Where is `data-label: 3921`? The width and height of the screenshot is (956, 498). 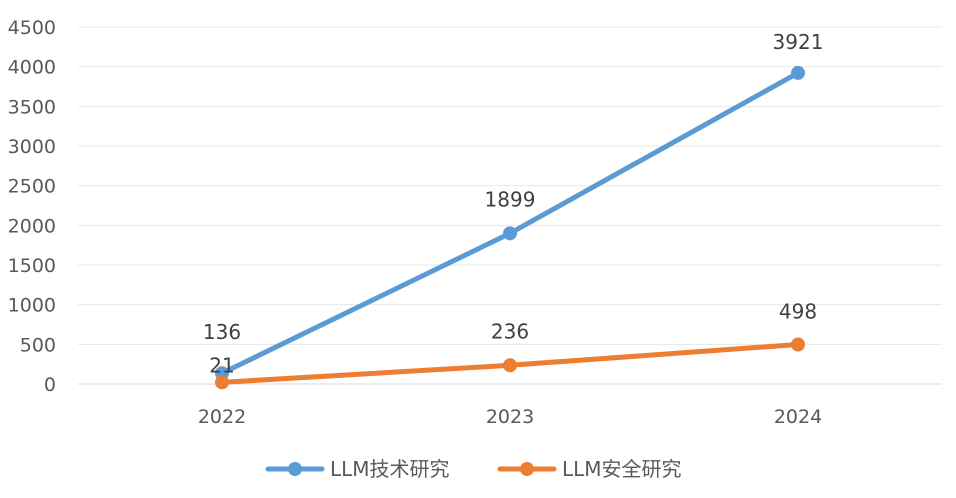
data-label: 3921 is located at coordinates (798, 42).